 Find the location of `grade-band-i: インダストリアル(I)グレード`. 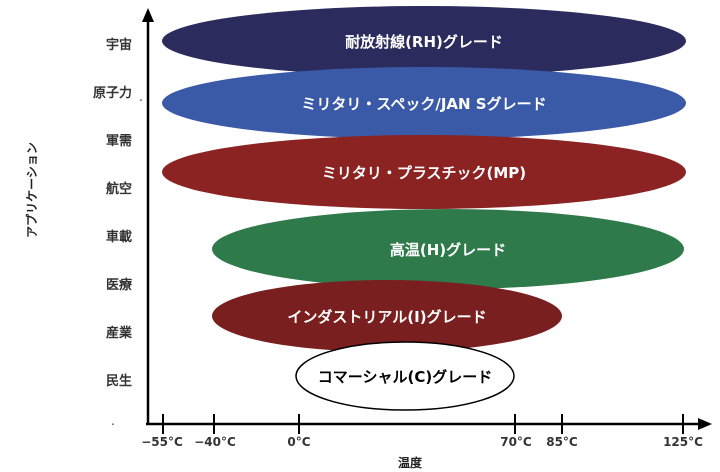

grade-band-i: インダストリアル(I)グレード is located at coordinates (387, 316).